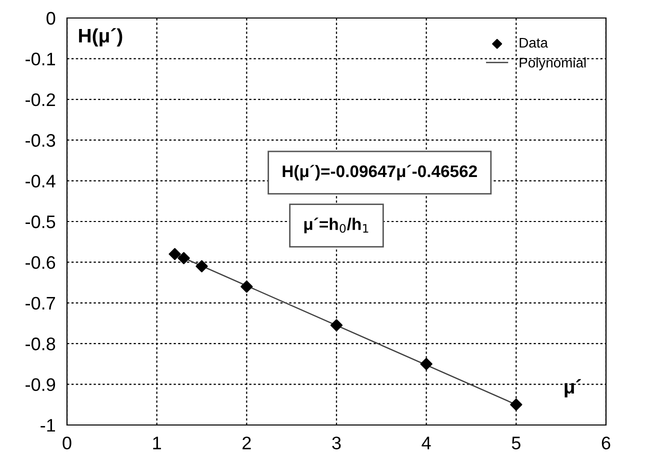 This screenshot has width=655, height=468. Describe the element at coordinates (336, 443) in the screenshot. I see `x-tick-label: 3` at that location.